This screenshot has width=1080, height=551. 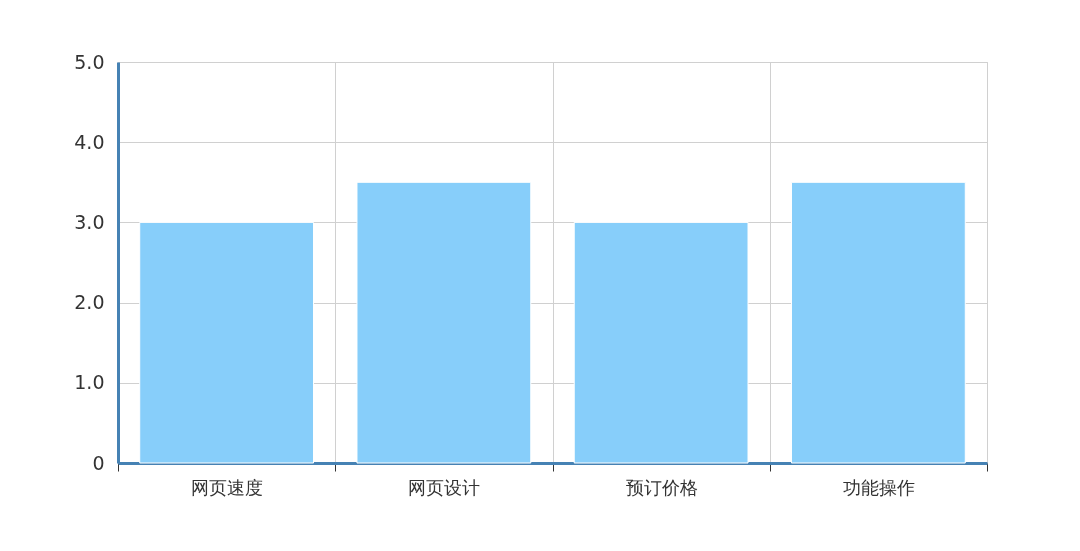 I want to click on y-tick-label: 0, so click(x=98, y=462).